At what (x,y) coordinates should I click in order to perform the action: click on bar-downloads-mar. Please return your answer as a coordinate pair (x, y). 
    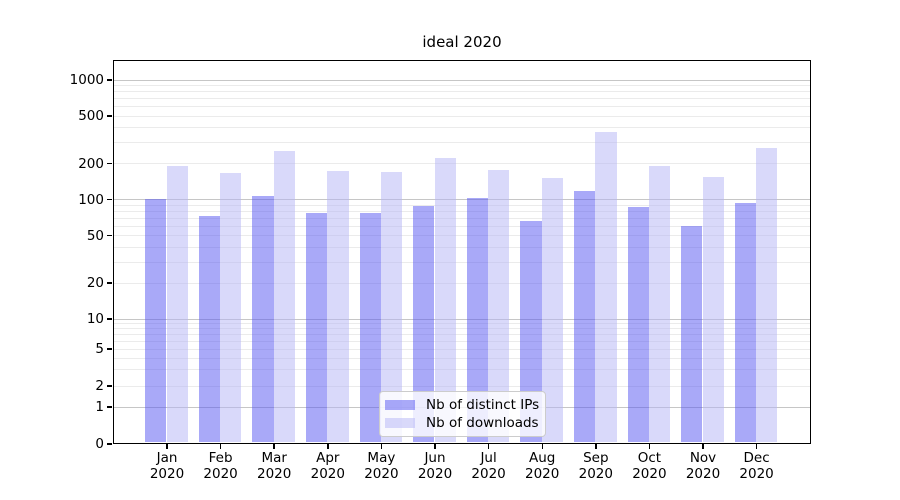
    Looking at the image, I should click on (284, 296).